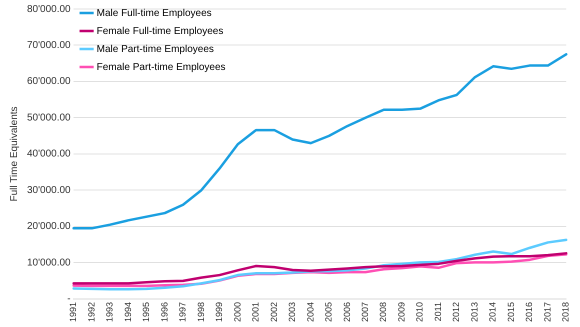  I want to click on x-tick-label: 1995, so click(146, 312).